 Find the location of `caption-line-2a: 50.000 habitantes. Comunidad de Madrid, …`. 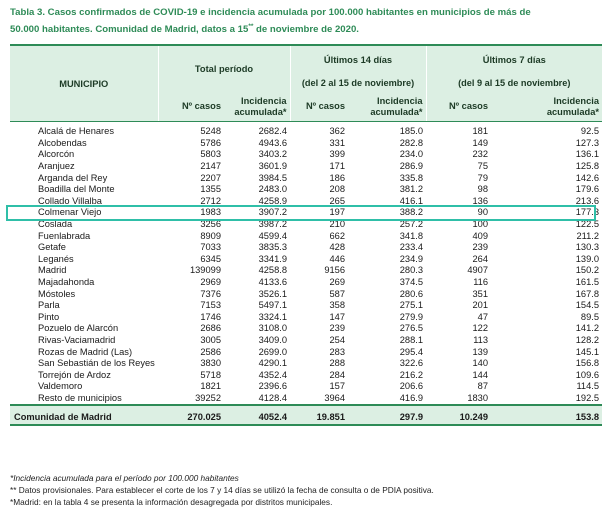

caption-line-2a: 50.000 habitantes. Comunidad de Madrid, … is located at coordinates (129, 30).